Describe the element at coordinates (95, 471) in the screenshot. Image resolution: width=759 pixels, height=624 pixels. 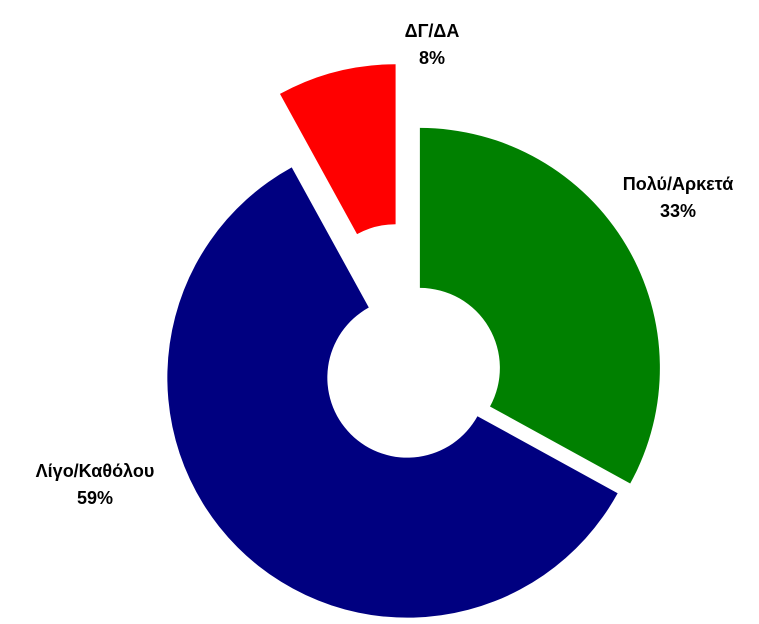
I see `slice-label: Λίγο/Καθόλου` at that location.